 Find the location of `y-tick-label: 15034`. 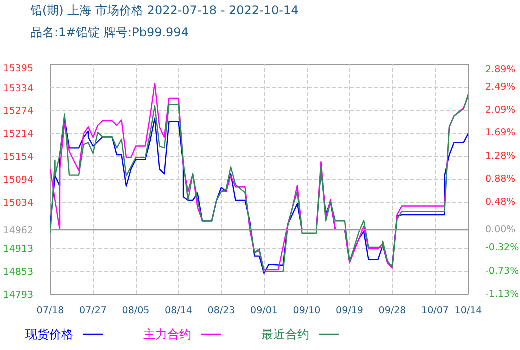

y-tick-label: 15034 is located at coordinates (18, 203).